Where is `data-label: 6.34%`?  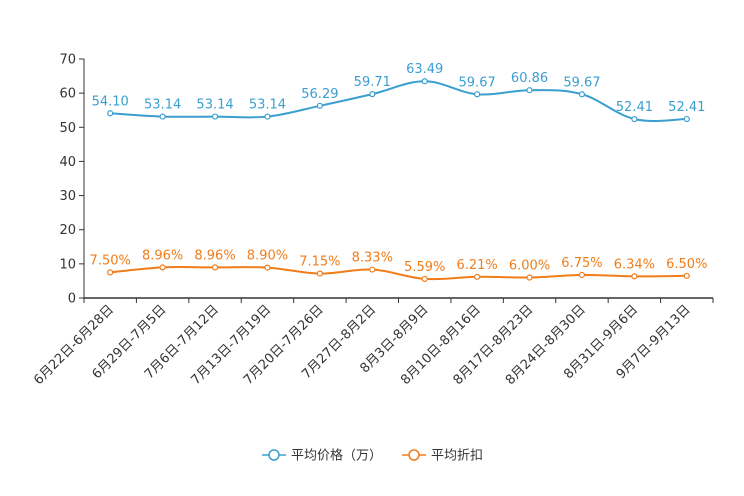
data-label: 6.34% is located at coordinates (634, 264).